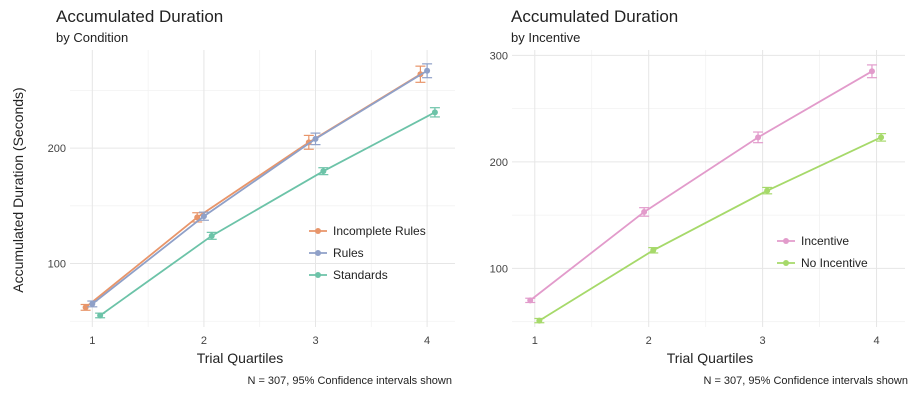 The width and height of the screenshot is (911, 394). Describe the element at coordinates (367, 253) in the screenshot. I see `legend: Incomplete Rules Rules Standards` at that location.